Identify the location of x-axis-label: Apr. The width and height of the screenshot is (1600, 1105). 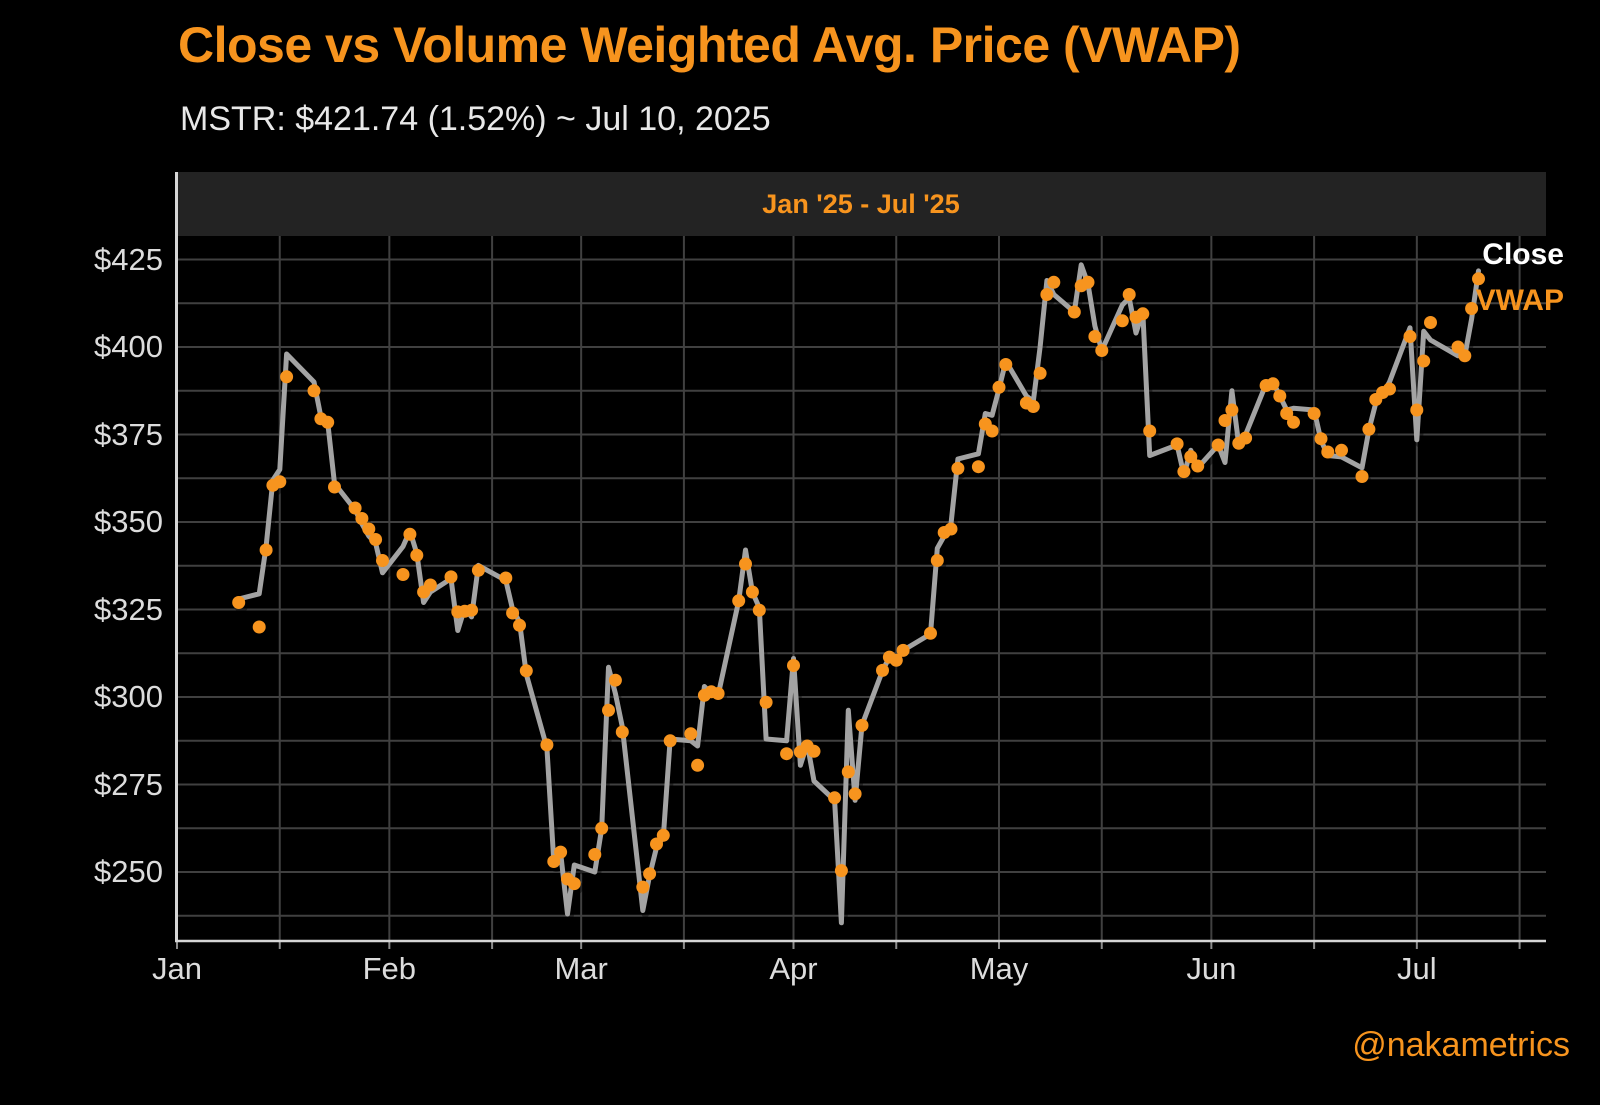
(793, 968).